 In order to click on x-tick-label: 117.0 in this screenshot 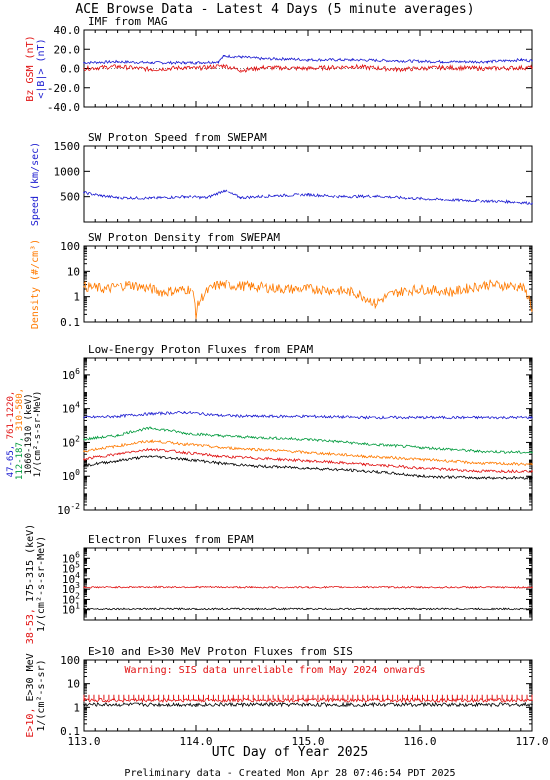, I will do `click(531, 741)`.